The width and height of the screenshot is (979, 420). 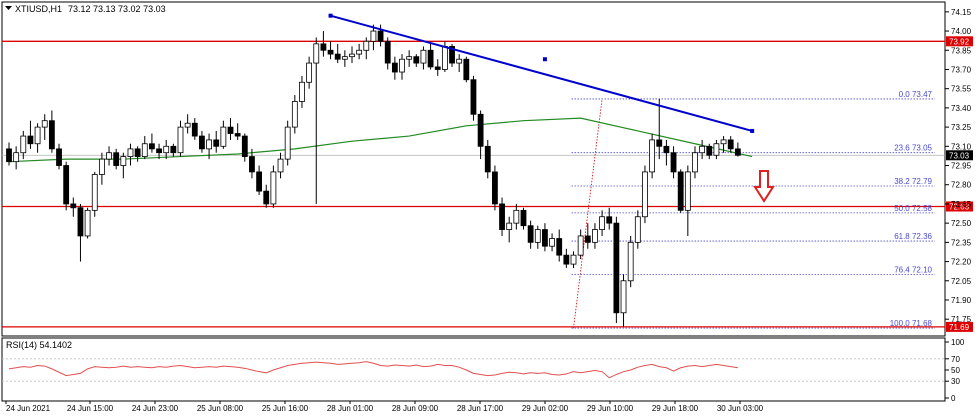 I want to click on y-tick-label: 73.70, so click(x=961, y=69).